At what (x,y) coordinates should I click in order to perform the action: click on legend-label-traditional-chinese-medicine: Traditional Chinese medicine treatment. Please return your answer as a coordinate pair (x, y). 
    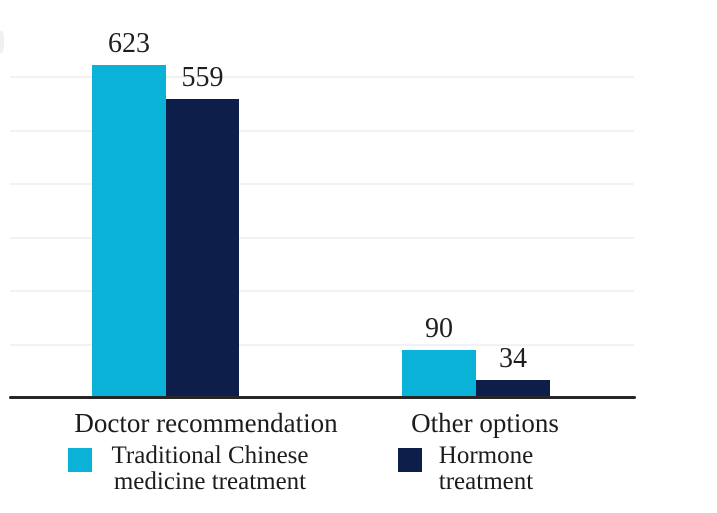
    Looking at the image, I should click on (210, 469).